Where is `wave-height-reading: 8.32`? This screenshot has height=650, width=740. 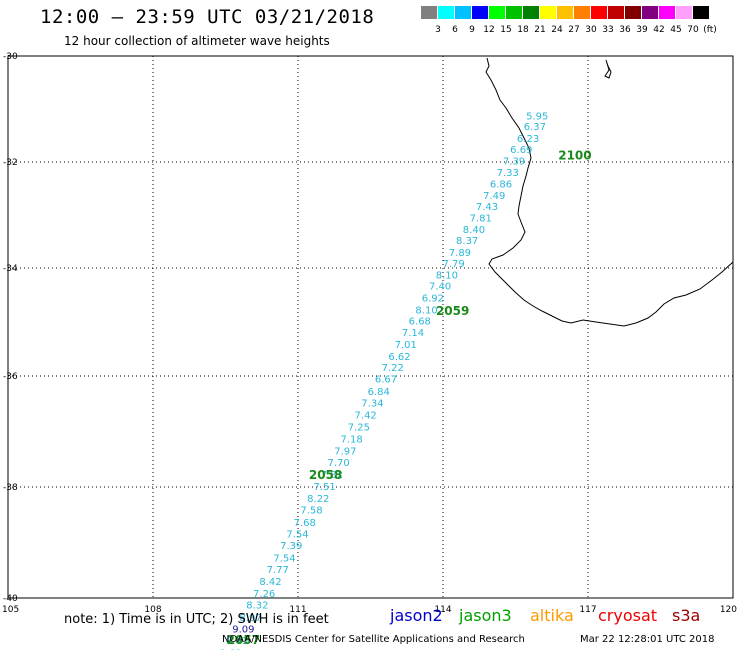
wave-height-reading: 8.32 is located at coordinates (257, 606).